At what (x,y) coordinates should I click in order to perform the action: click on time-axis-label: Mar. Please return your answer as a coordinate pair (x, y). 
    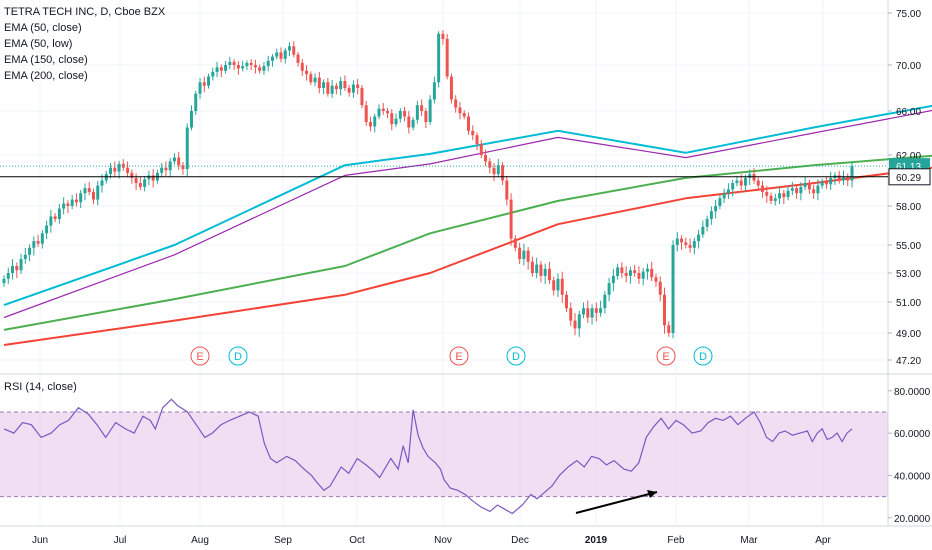
    Looking at the image, I should click on (749, 540).